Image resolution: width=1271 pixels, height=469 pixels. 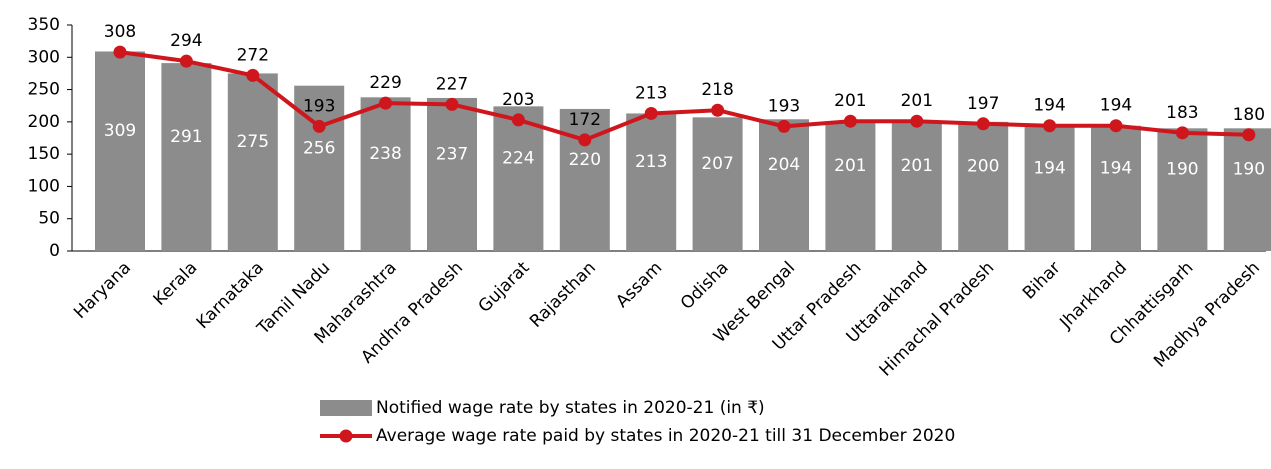 I want to click on bar-value-label: 238, so click(x=385, y=154).